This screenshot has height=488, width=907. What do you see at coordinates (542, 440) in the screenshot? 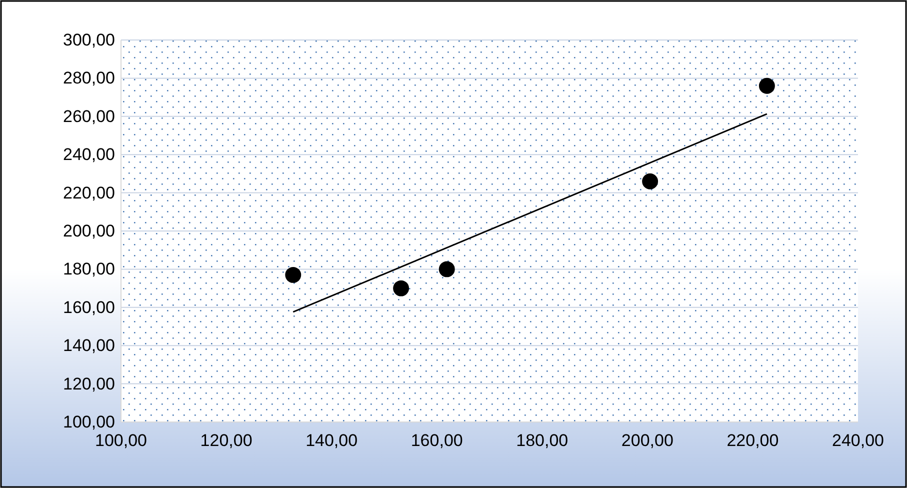
I see `x-tick-label: 180,00` at bounding box center [542, 440].